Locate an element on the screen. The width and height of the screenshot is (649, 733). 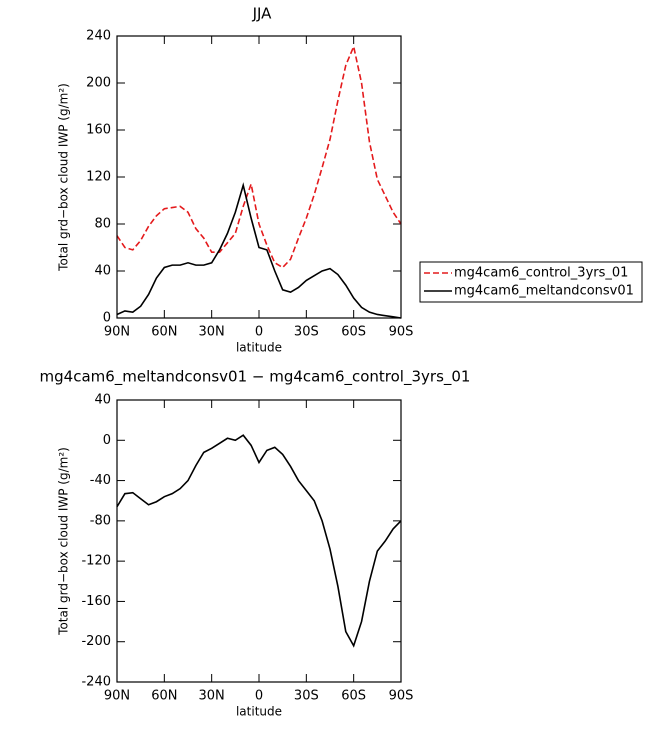
y-tick-label: 80 is located at coordinates (102, 224).